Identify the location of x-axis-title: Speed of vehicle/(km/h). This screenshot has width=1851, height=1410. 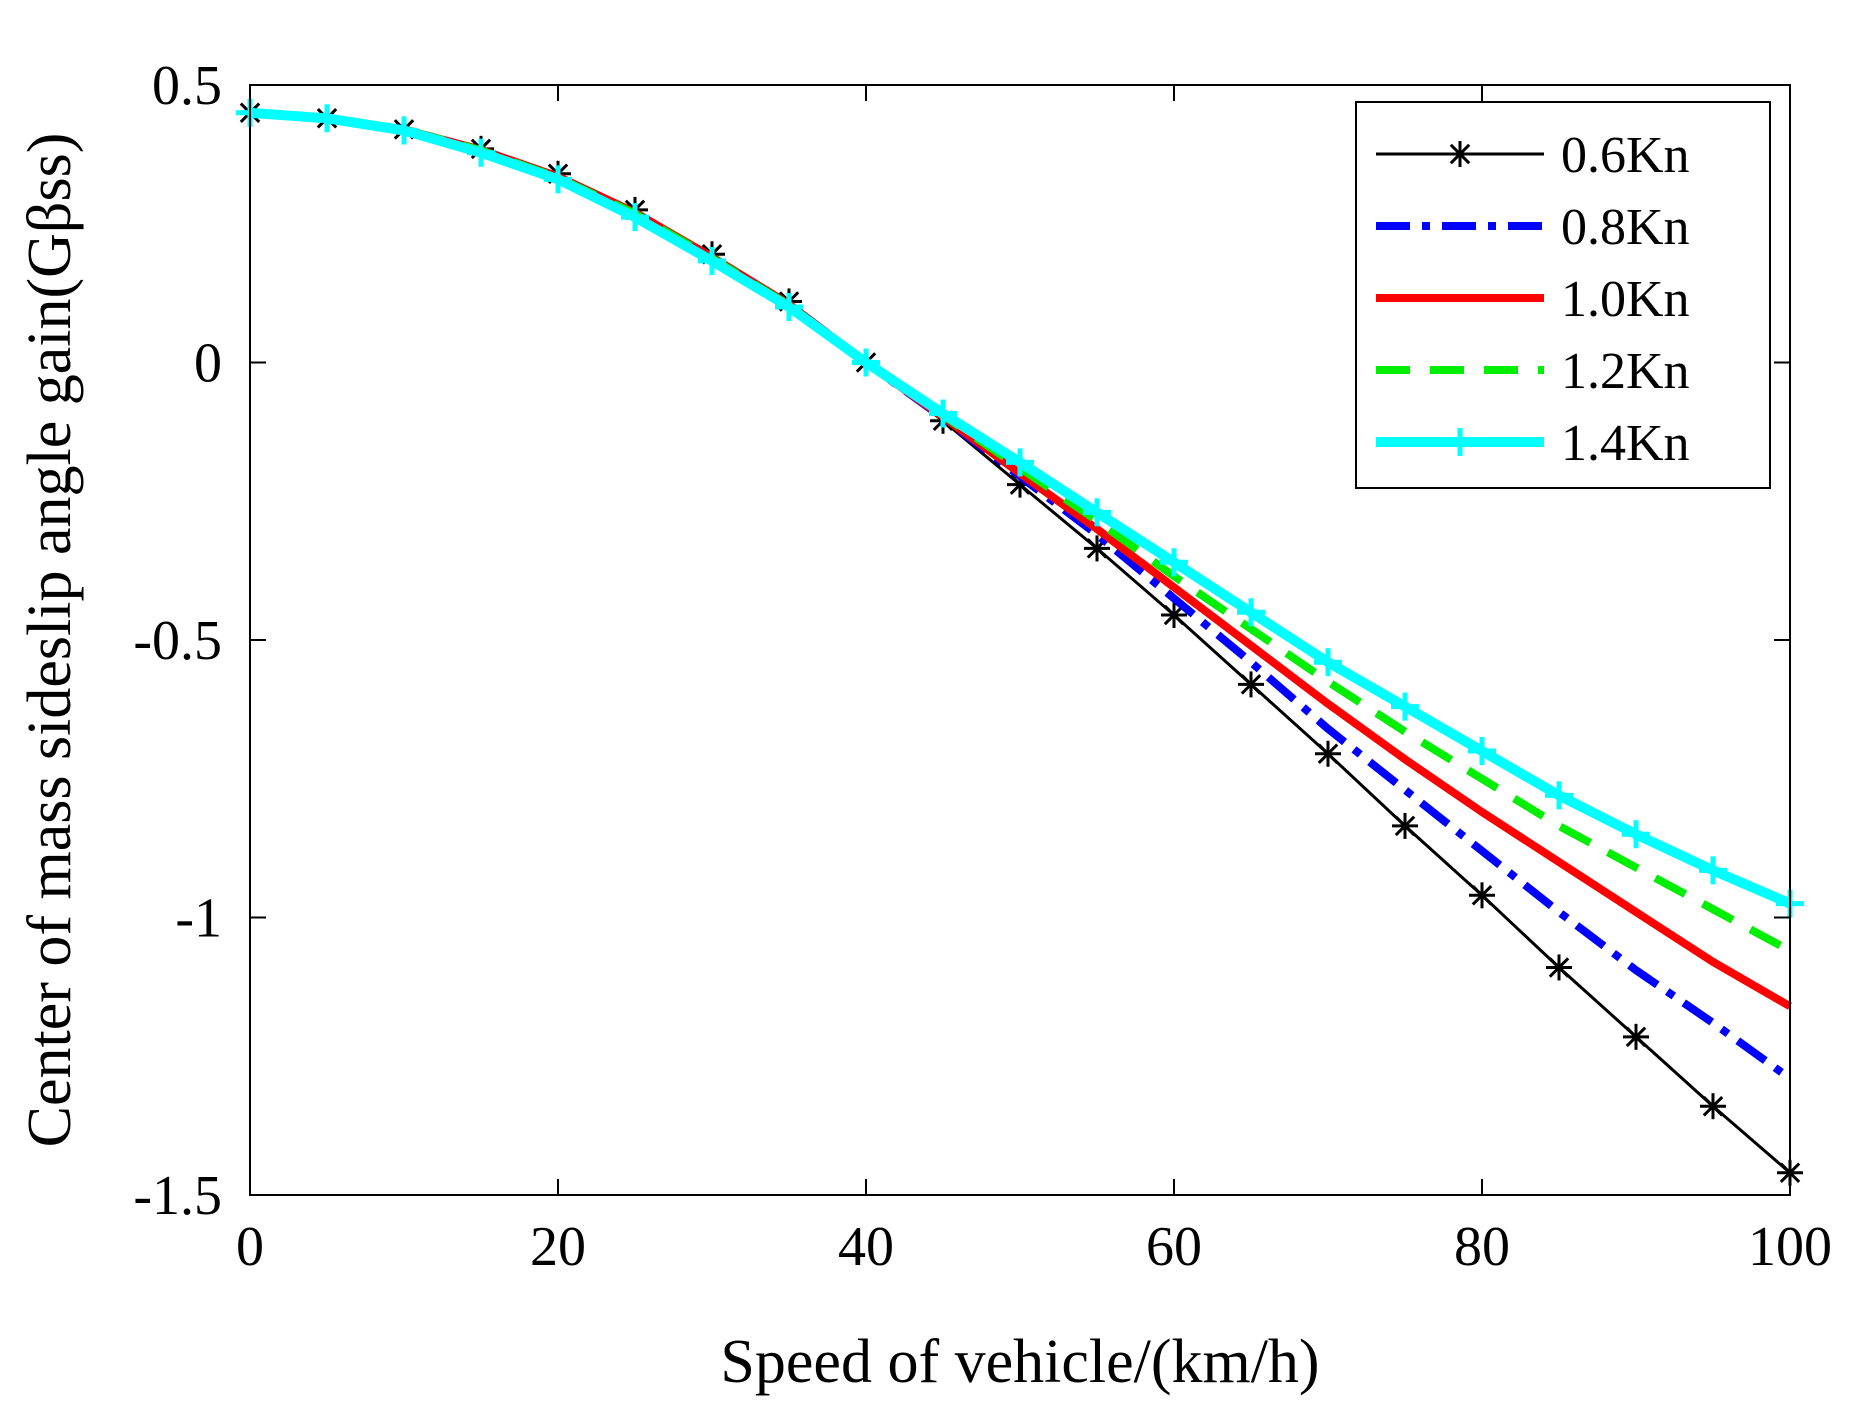
(1019, 1362).